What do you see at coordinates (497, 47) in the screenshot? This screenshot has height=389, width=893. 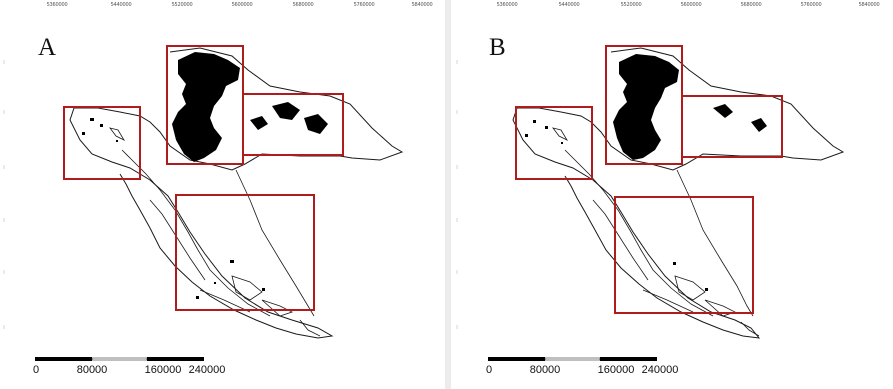 I see `panel-label: B` at bounding box center [497, 47].